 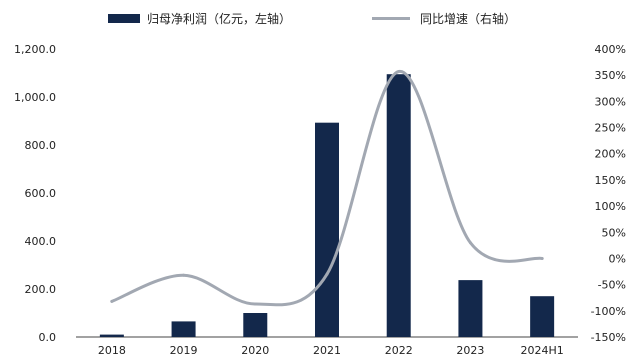 I want to click on right-tick-label: 100%, so click(x=610, y=206).